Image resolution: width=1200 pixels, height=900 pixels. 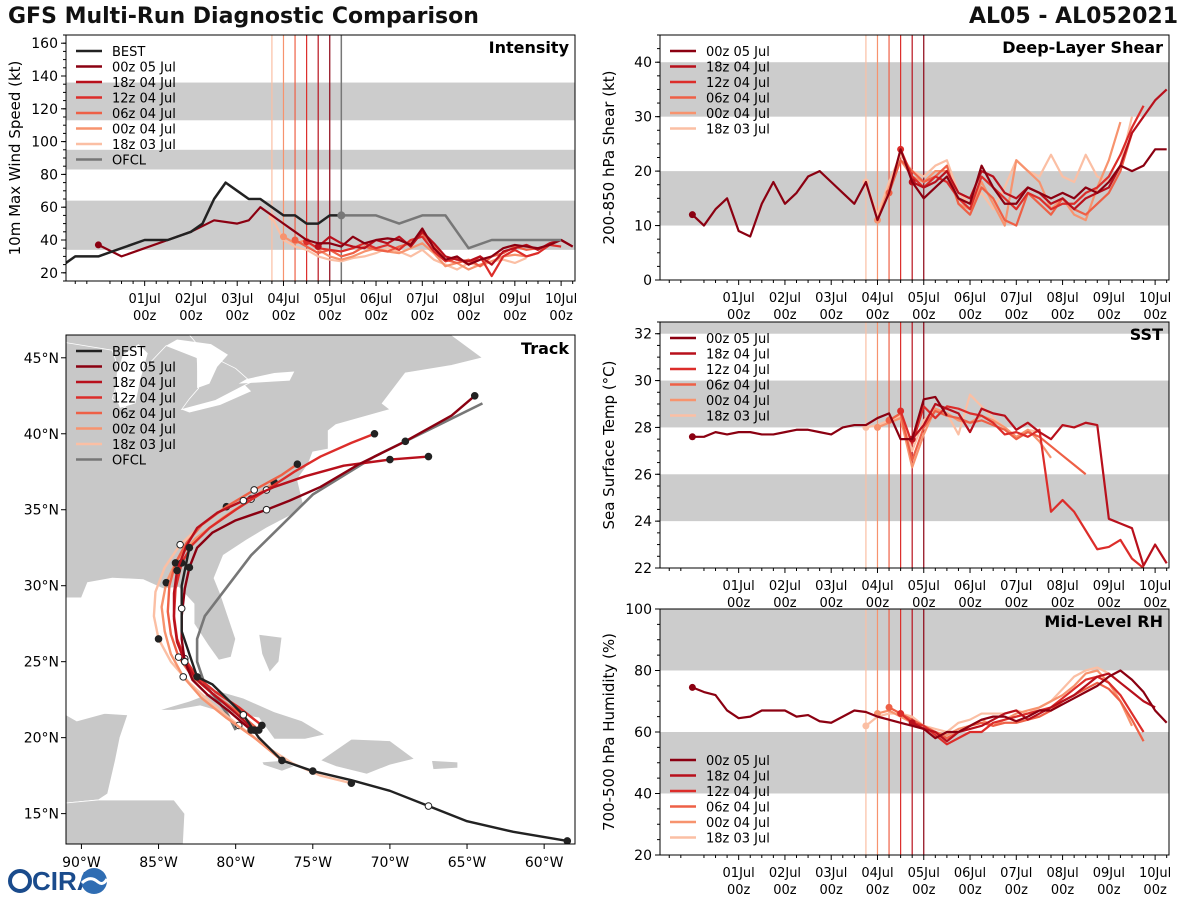 What do you see at coordinates (97, 758) in the screenshot?
I see `yucatan-landmass` at bounding box center [97, 758].